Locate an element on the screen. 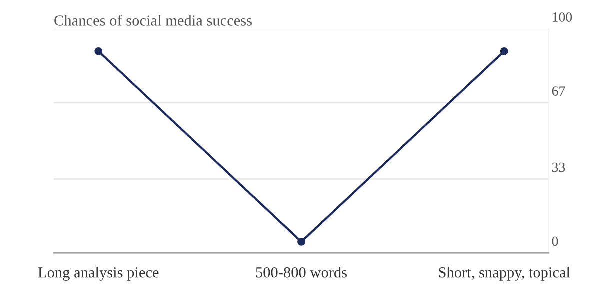  y-tick-label: 0 is located at coordinates (555, 241).